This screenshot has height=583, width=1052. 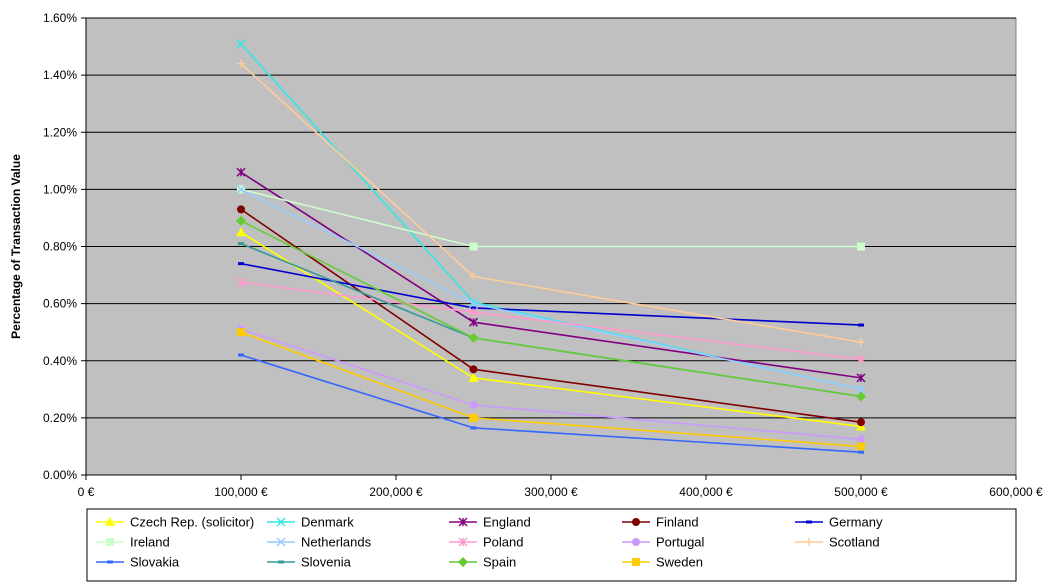 What do you see at coordinates (854, 542) in the screenshot?
I see `legend-label: Scotland` at bounding box center [854, 542].